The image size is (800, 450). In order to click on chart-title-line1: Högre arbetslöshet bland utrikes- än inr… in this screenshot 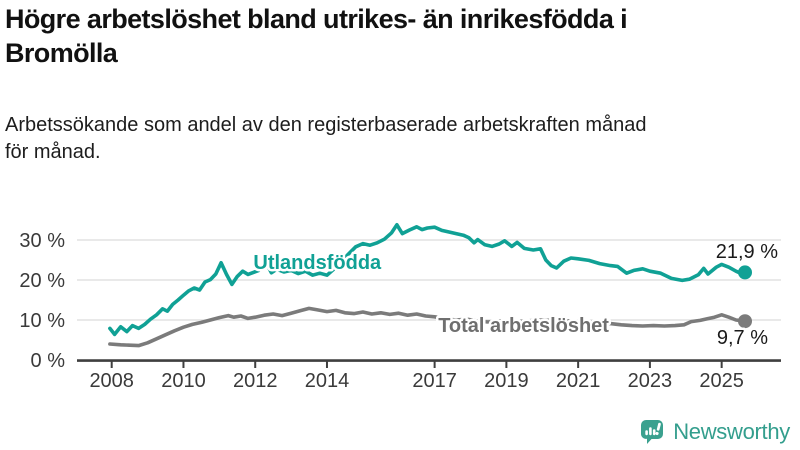, I will do `click(316, 19)`.